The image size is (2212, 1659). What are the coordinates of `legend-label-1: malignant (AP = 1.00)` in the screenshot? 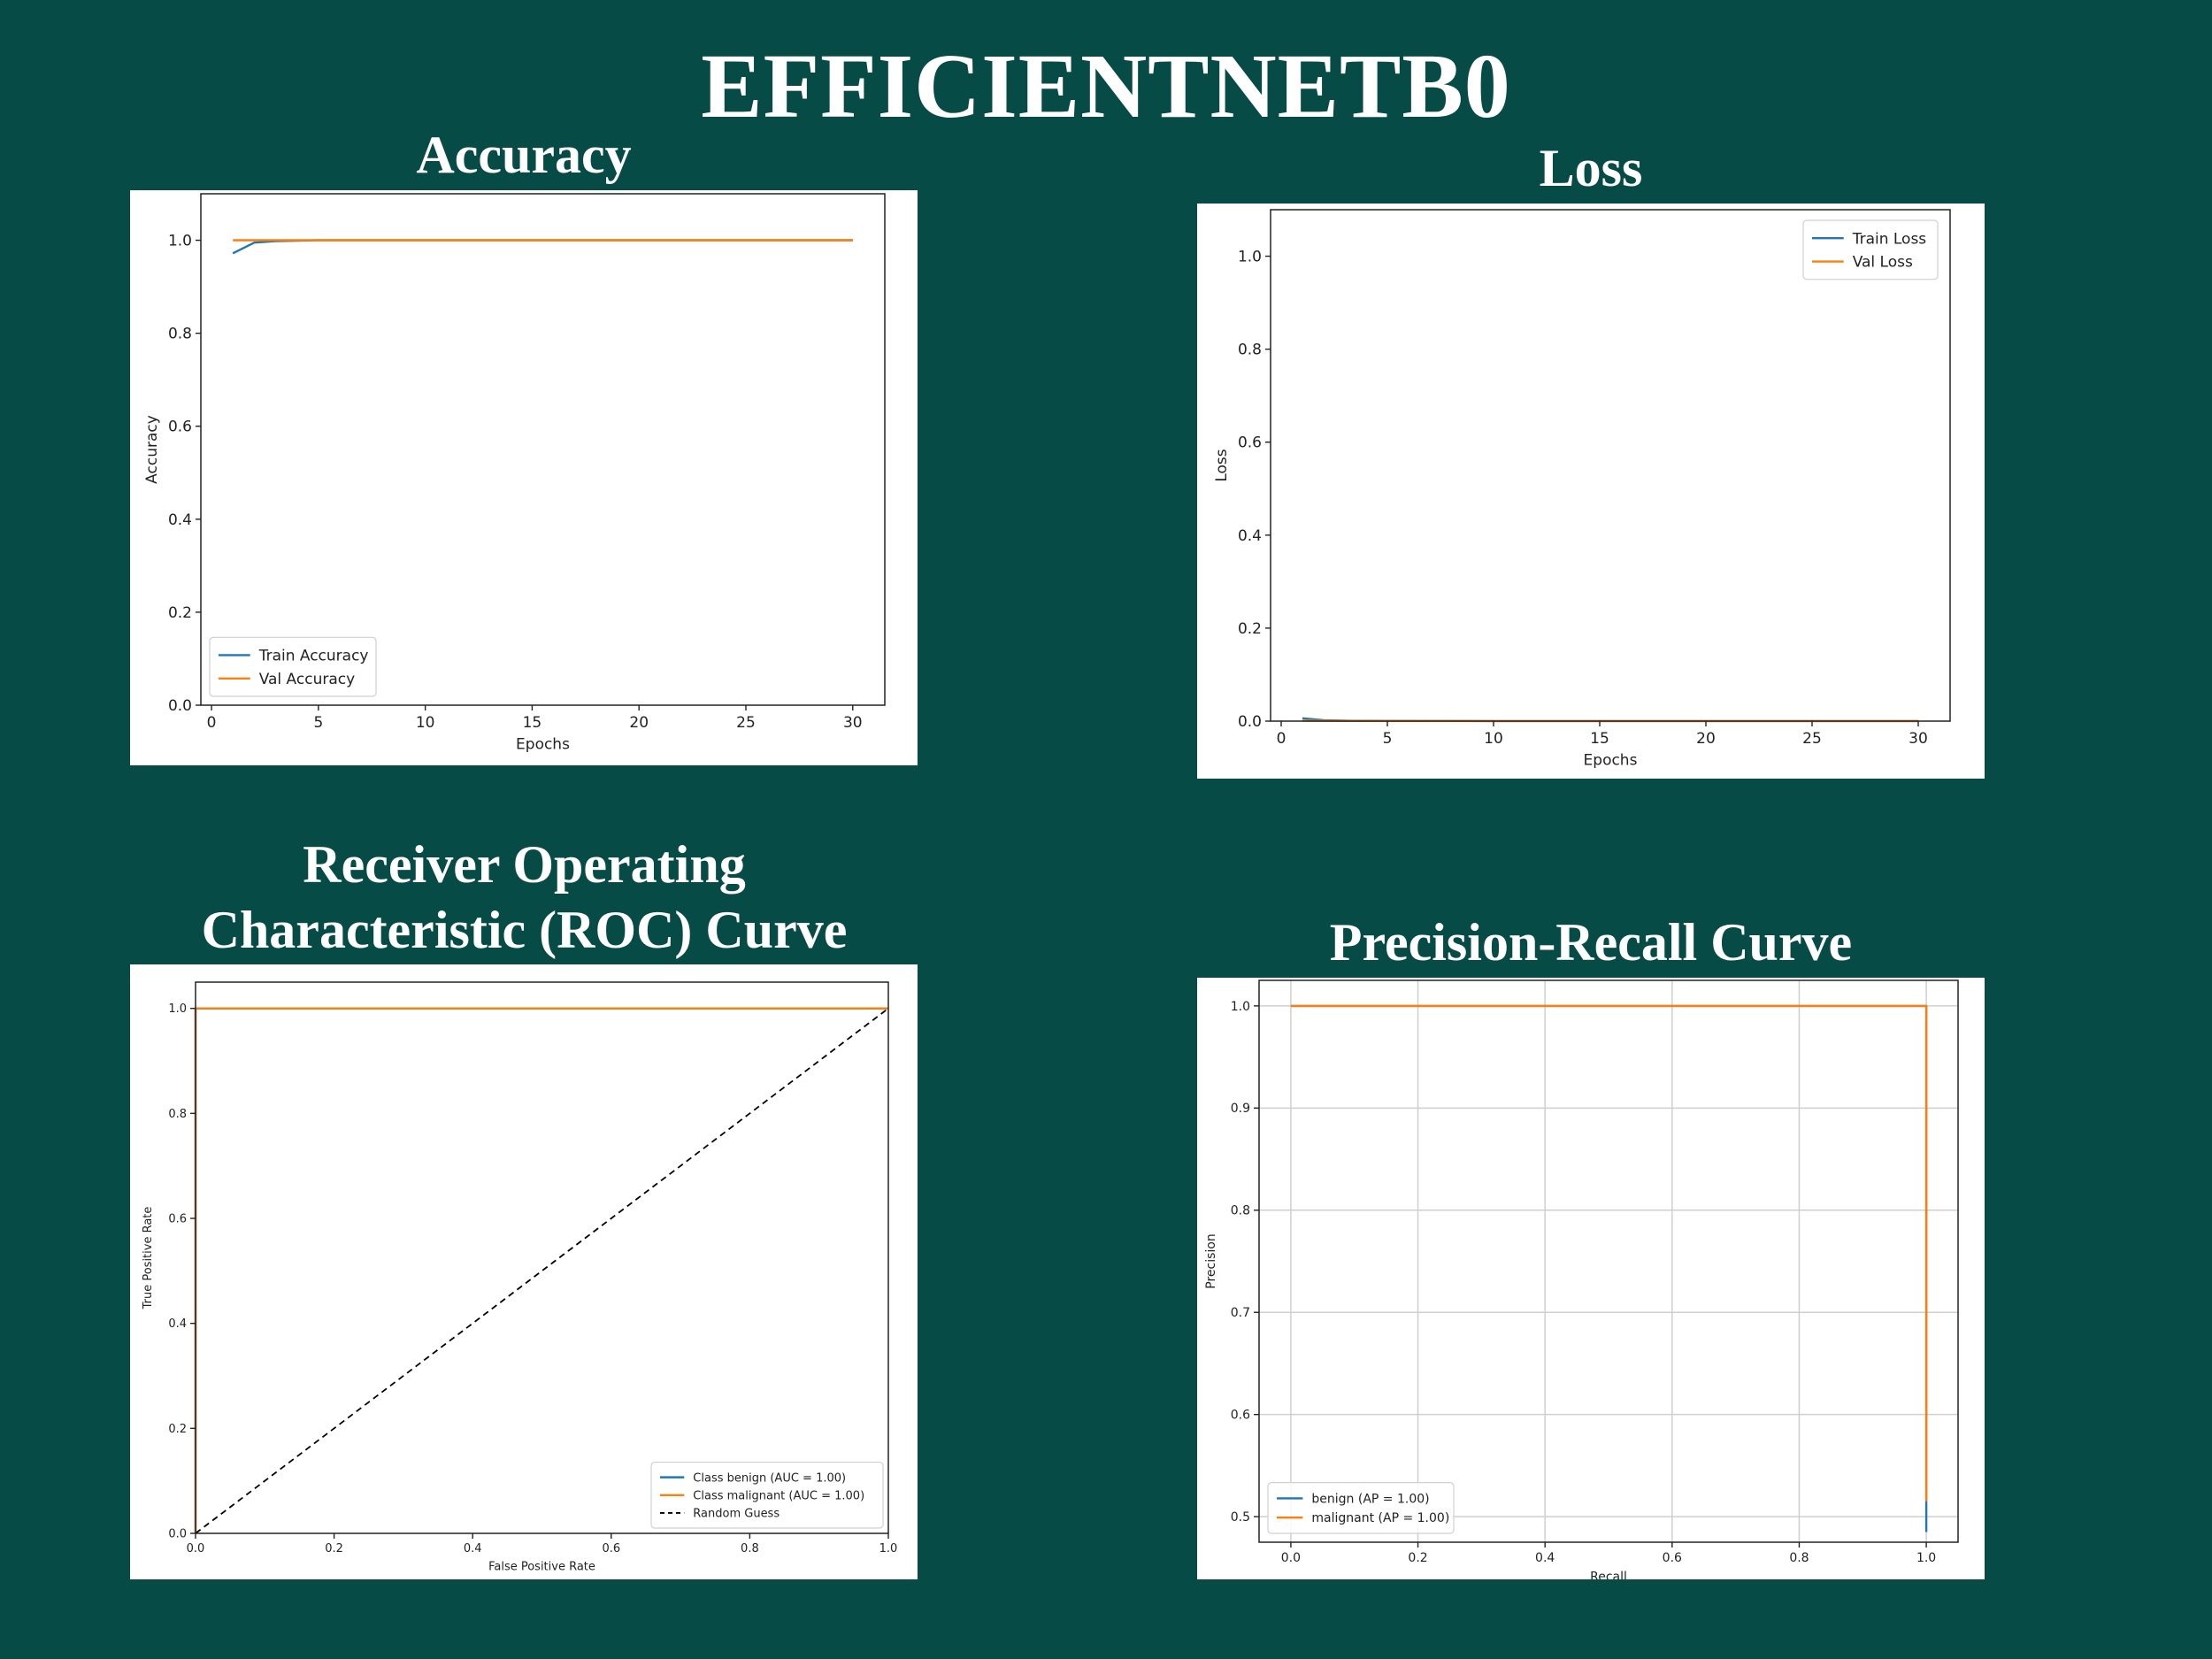 It's located at (1380, 1518).